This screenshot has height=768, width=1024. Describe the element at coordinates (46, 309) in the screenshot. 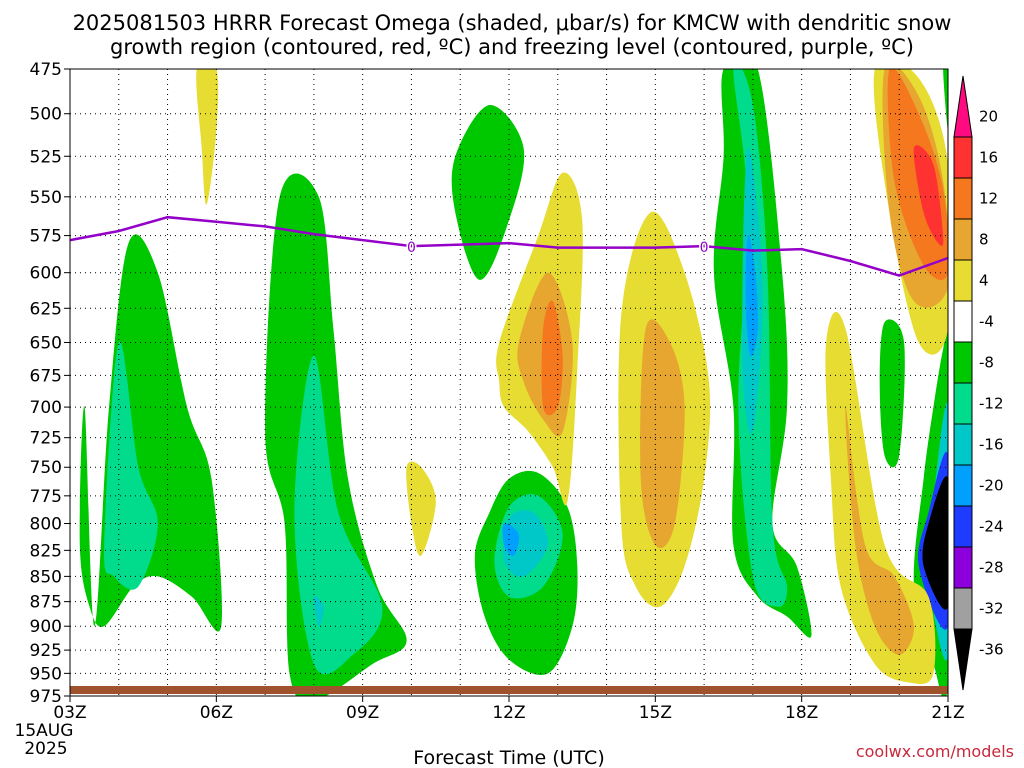

I see `y-tick-label: 625` at that location.